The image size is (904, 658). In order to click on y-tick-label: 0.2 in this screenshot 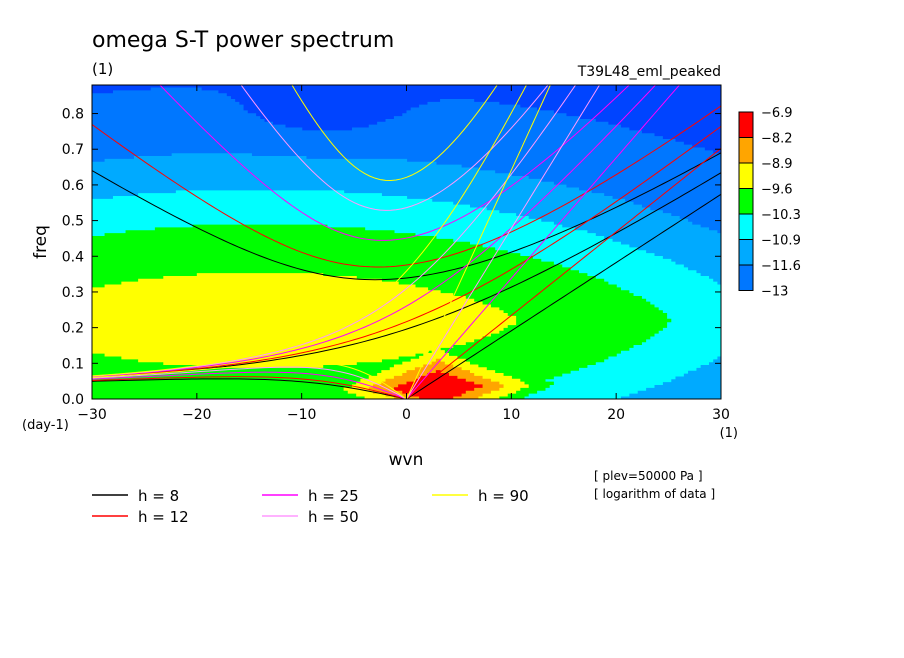, I will do `click(73, 329)`.